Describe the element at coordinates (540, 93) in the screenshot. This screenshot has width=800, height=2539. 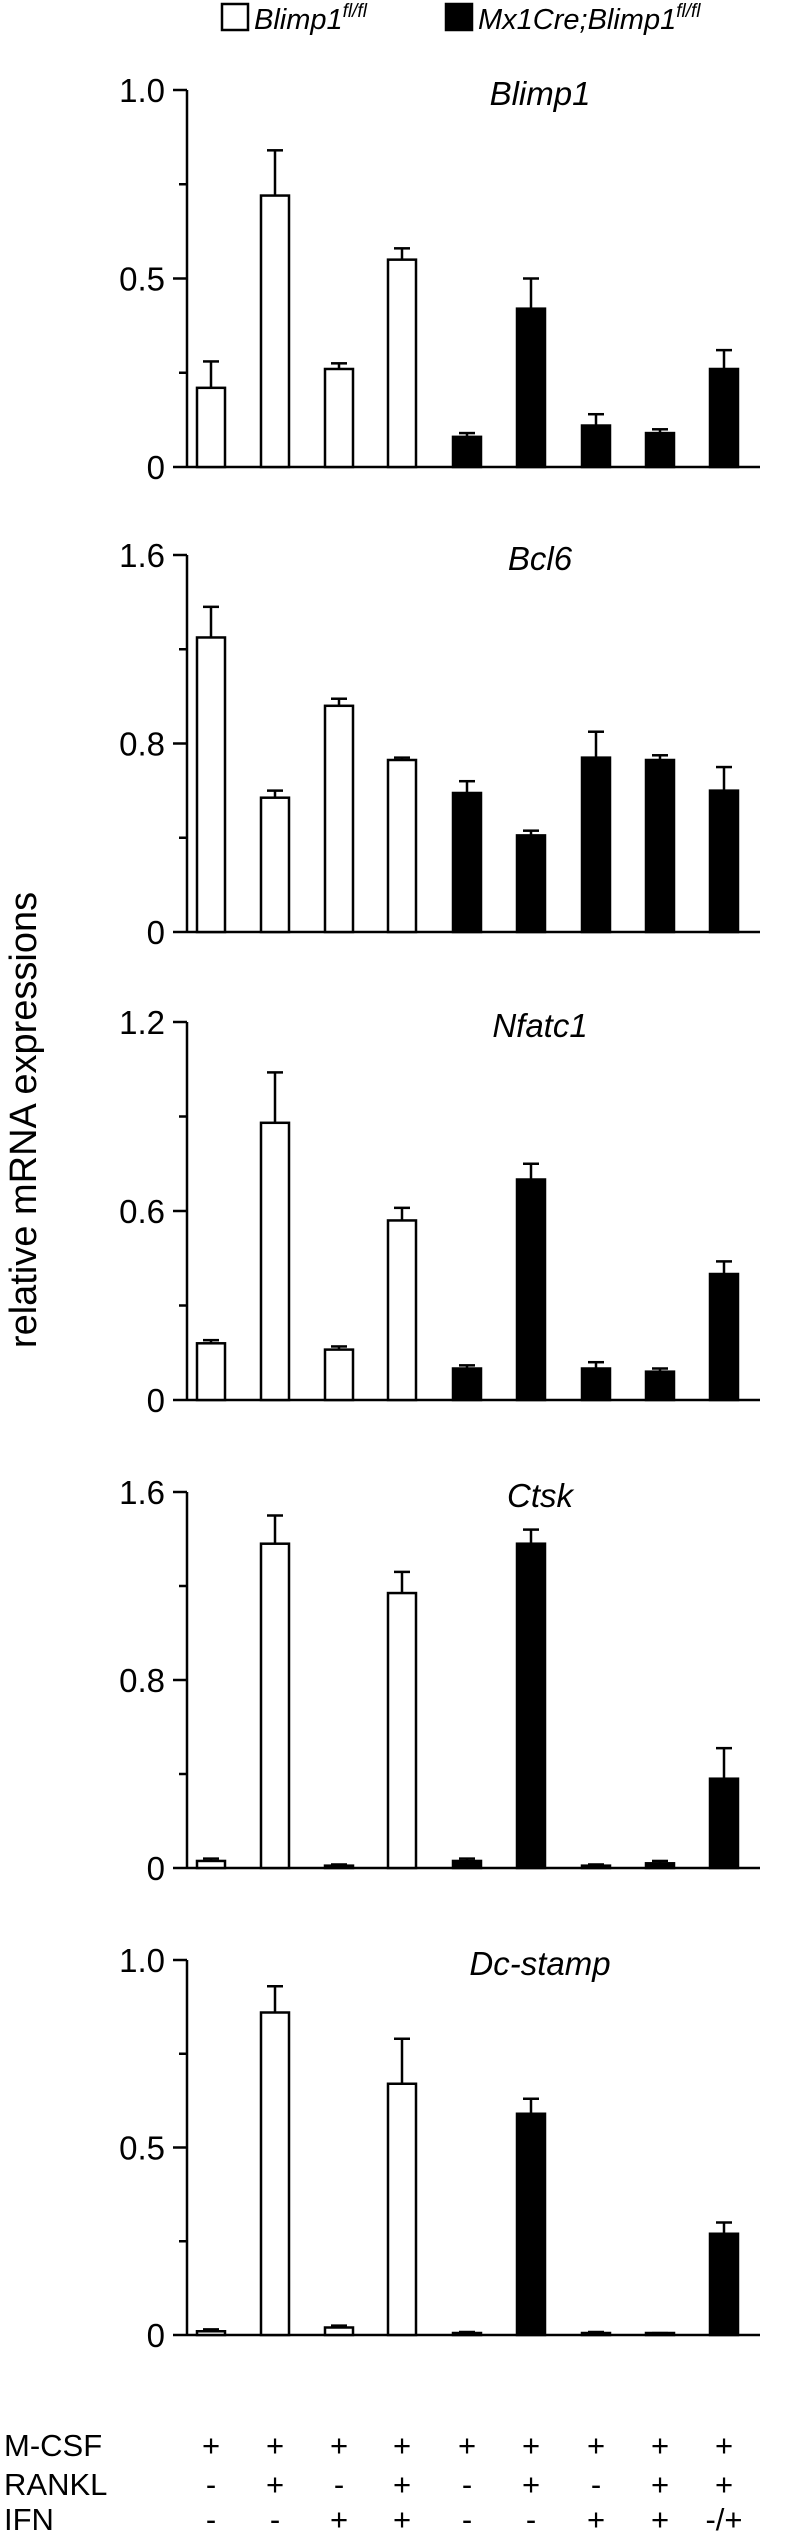
I see `panel-title: Blimp1` at that location.